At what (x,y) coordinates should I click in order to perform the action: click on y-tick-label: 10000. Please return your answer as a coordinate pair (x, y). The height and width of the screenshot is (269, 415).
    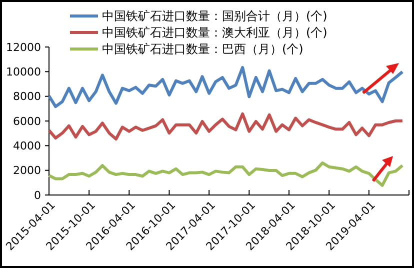
    Looking at the image, I should click on (23, 72).